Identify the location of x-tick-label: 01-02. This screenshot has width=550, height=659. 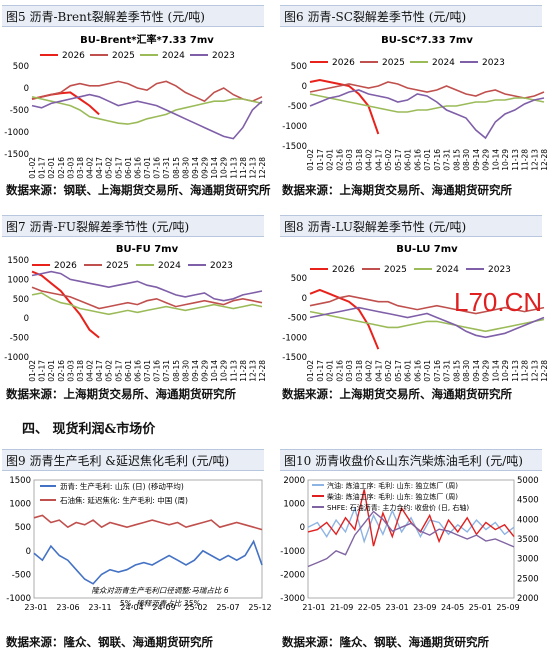
(32, 168).